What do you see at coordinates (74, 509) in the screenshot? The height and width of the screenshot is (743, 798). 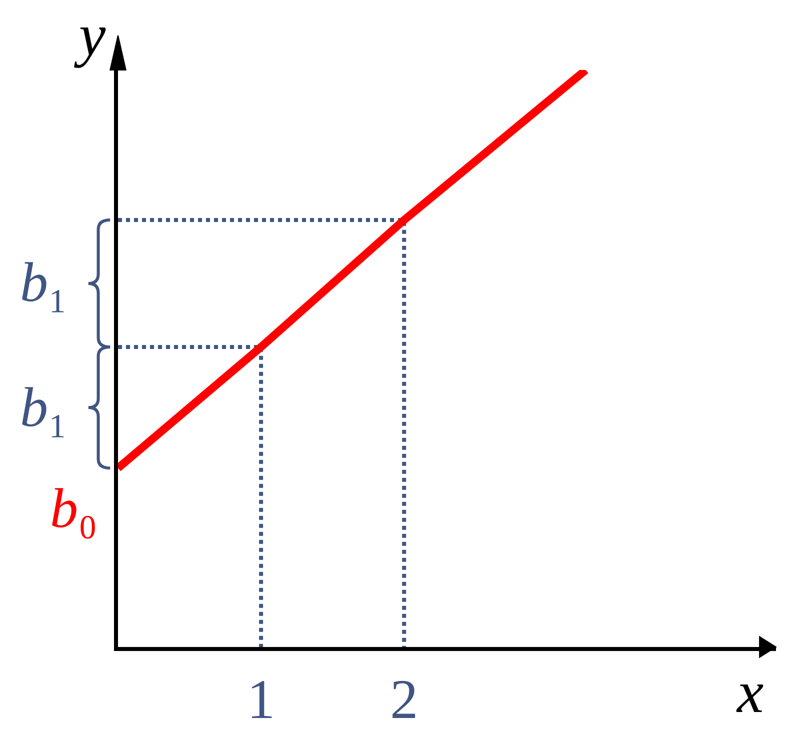 I see `annotation: b₀` at bounding box center [74, 509].